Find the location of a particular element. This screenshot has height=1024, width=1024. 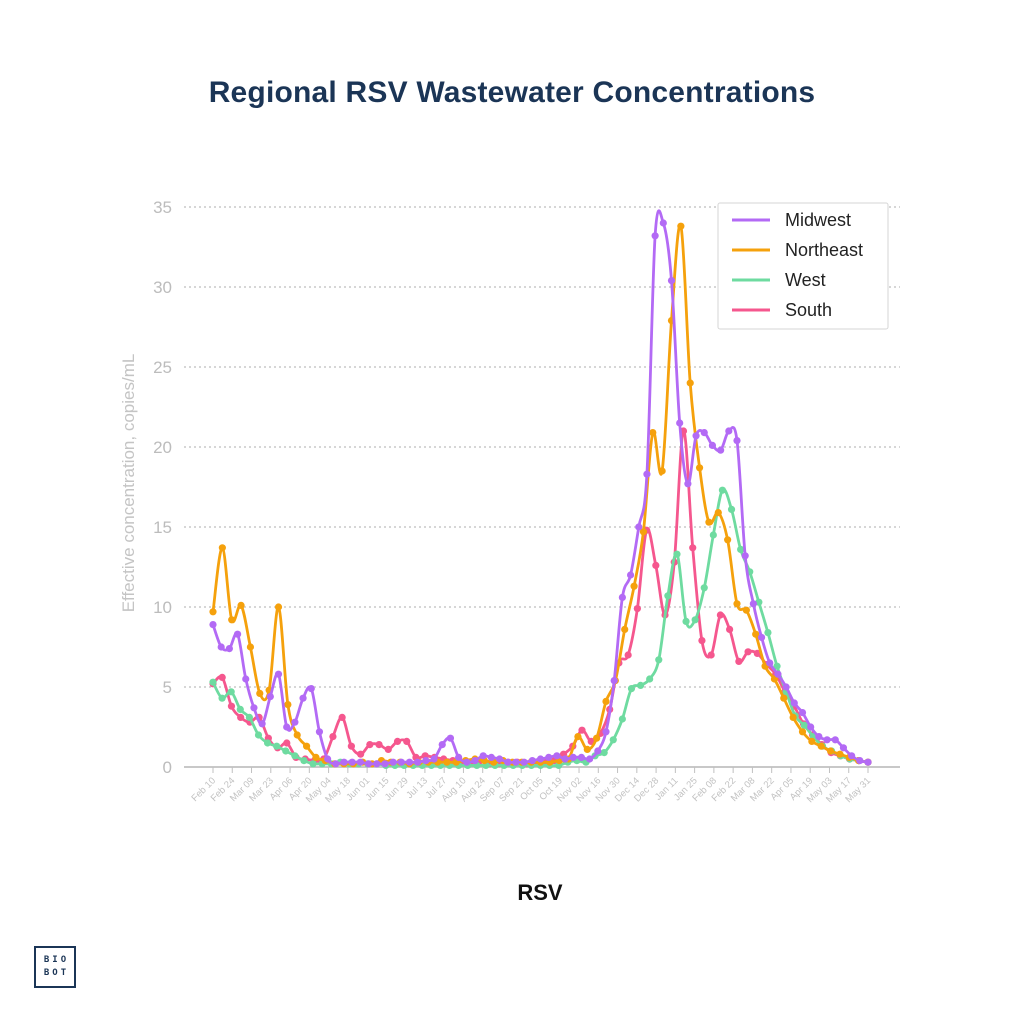

biobot-logo: BIO BOT is located at coordinates (55, 967).